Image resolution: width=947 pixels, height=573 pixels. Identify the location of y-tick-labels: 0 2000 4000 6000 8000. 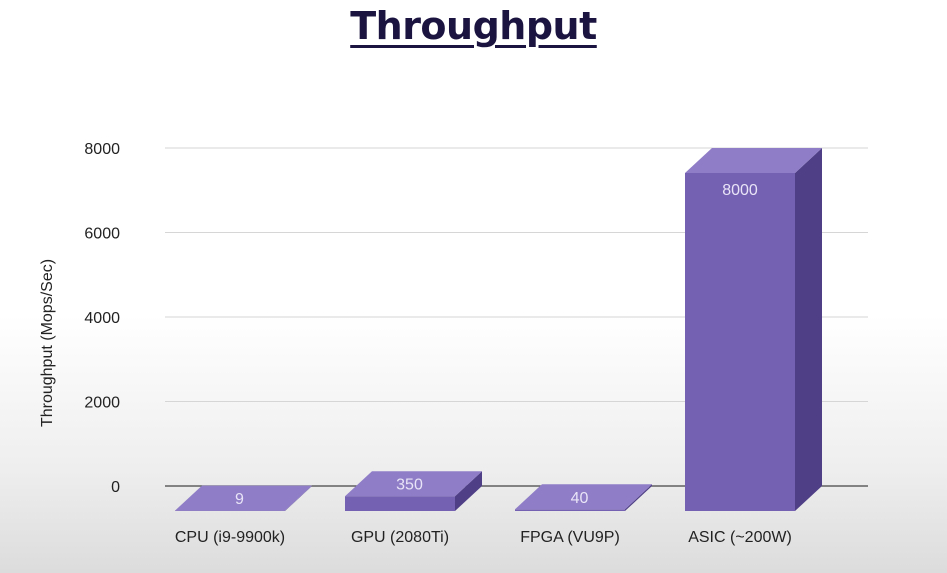
(102, 318).